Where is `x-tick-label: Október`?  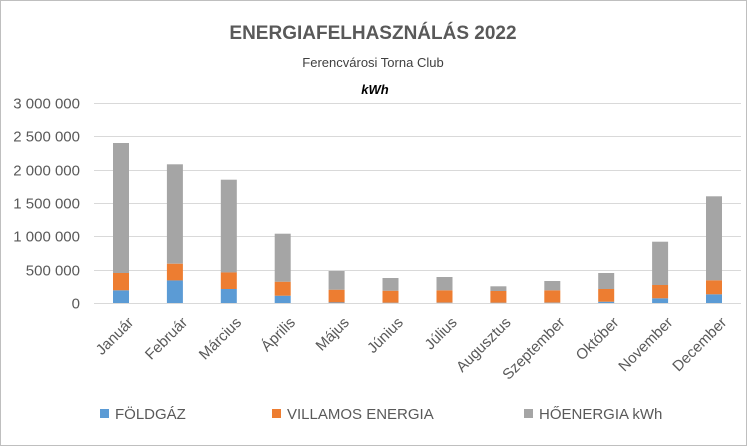
x-tick-label: Október is located at coordinates (598, 339).